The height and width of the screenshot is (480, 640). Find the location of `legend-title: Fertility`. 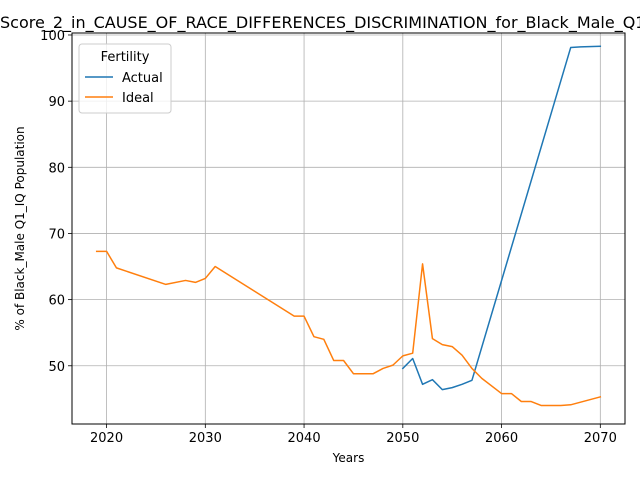

legend-title: Fertility is located at coordinates (125, 57).